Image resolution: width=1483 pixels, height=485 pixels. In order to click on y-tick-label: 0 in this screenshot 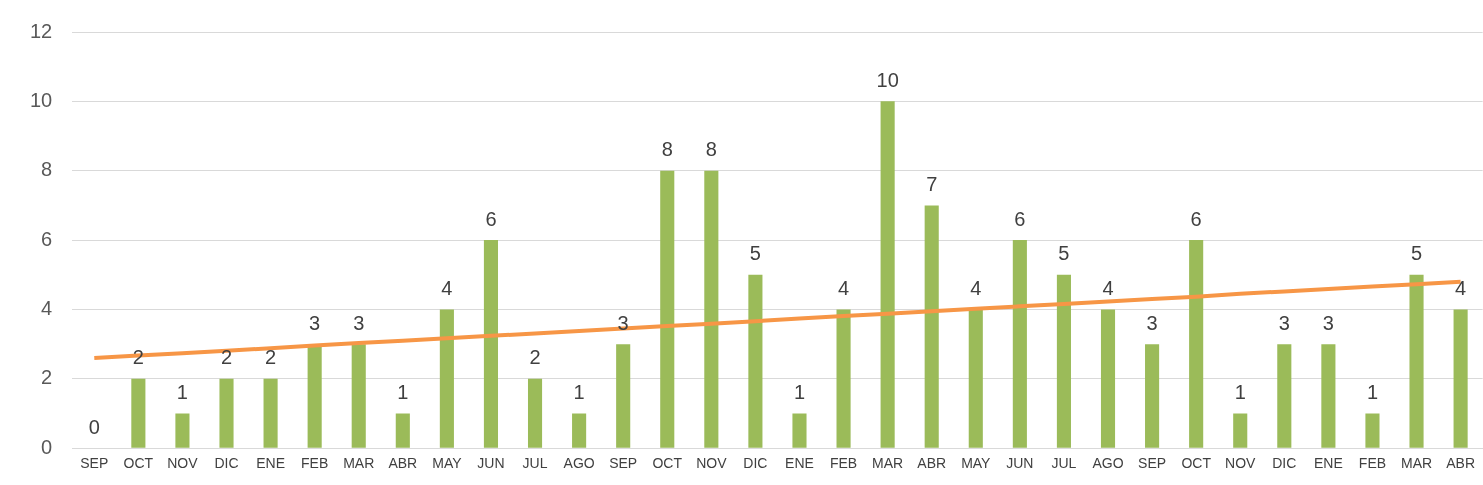, I will do `click(47, 446)`.